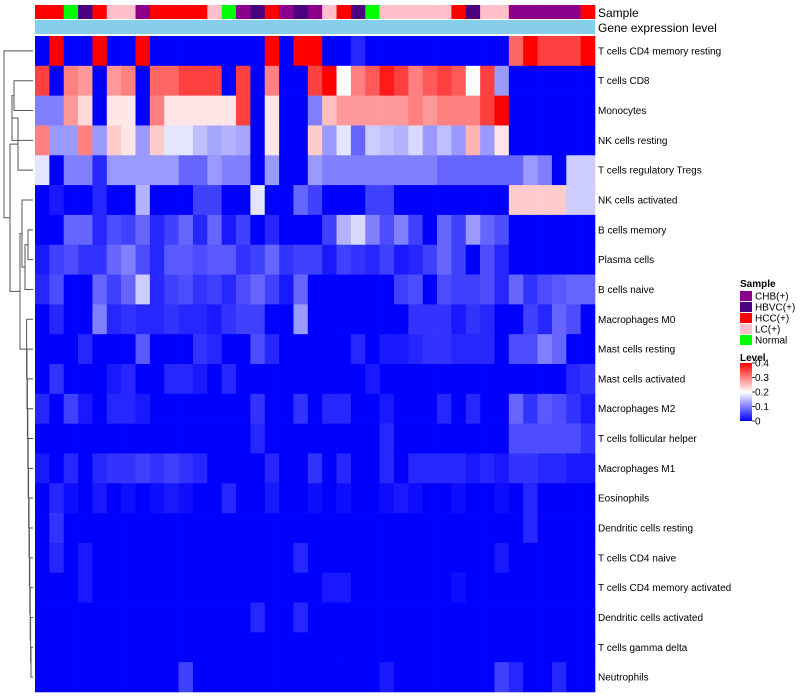 The width and height of the screenshot is (800, 700). What do you see at coordinates (637, 320) in the screenshot?
I see `row-label: Macrophages M0` at bounding box center [637, 320].